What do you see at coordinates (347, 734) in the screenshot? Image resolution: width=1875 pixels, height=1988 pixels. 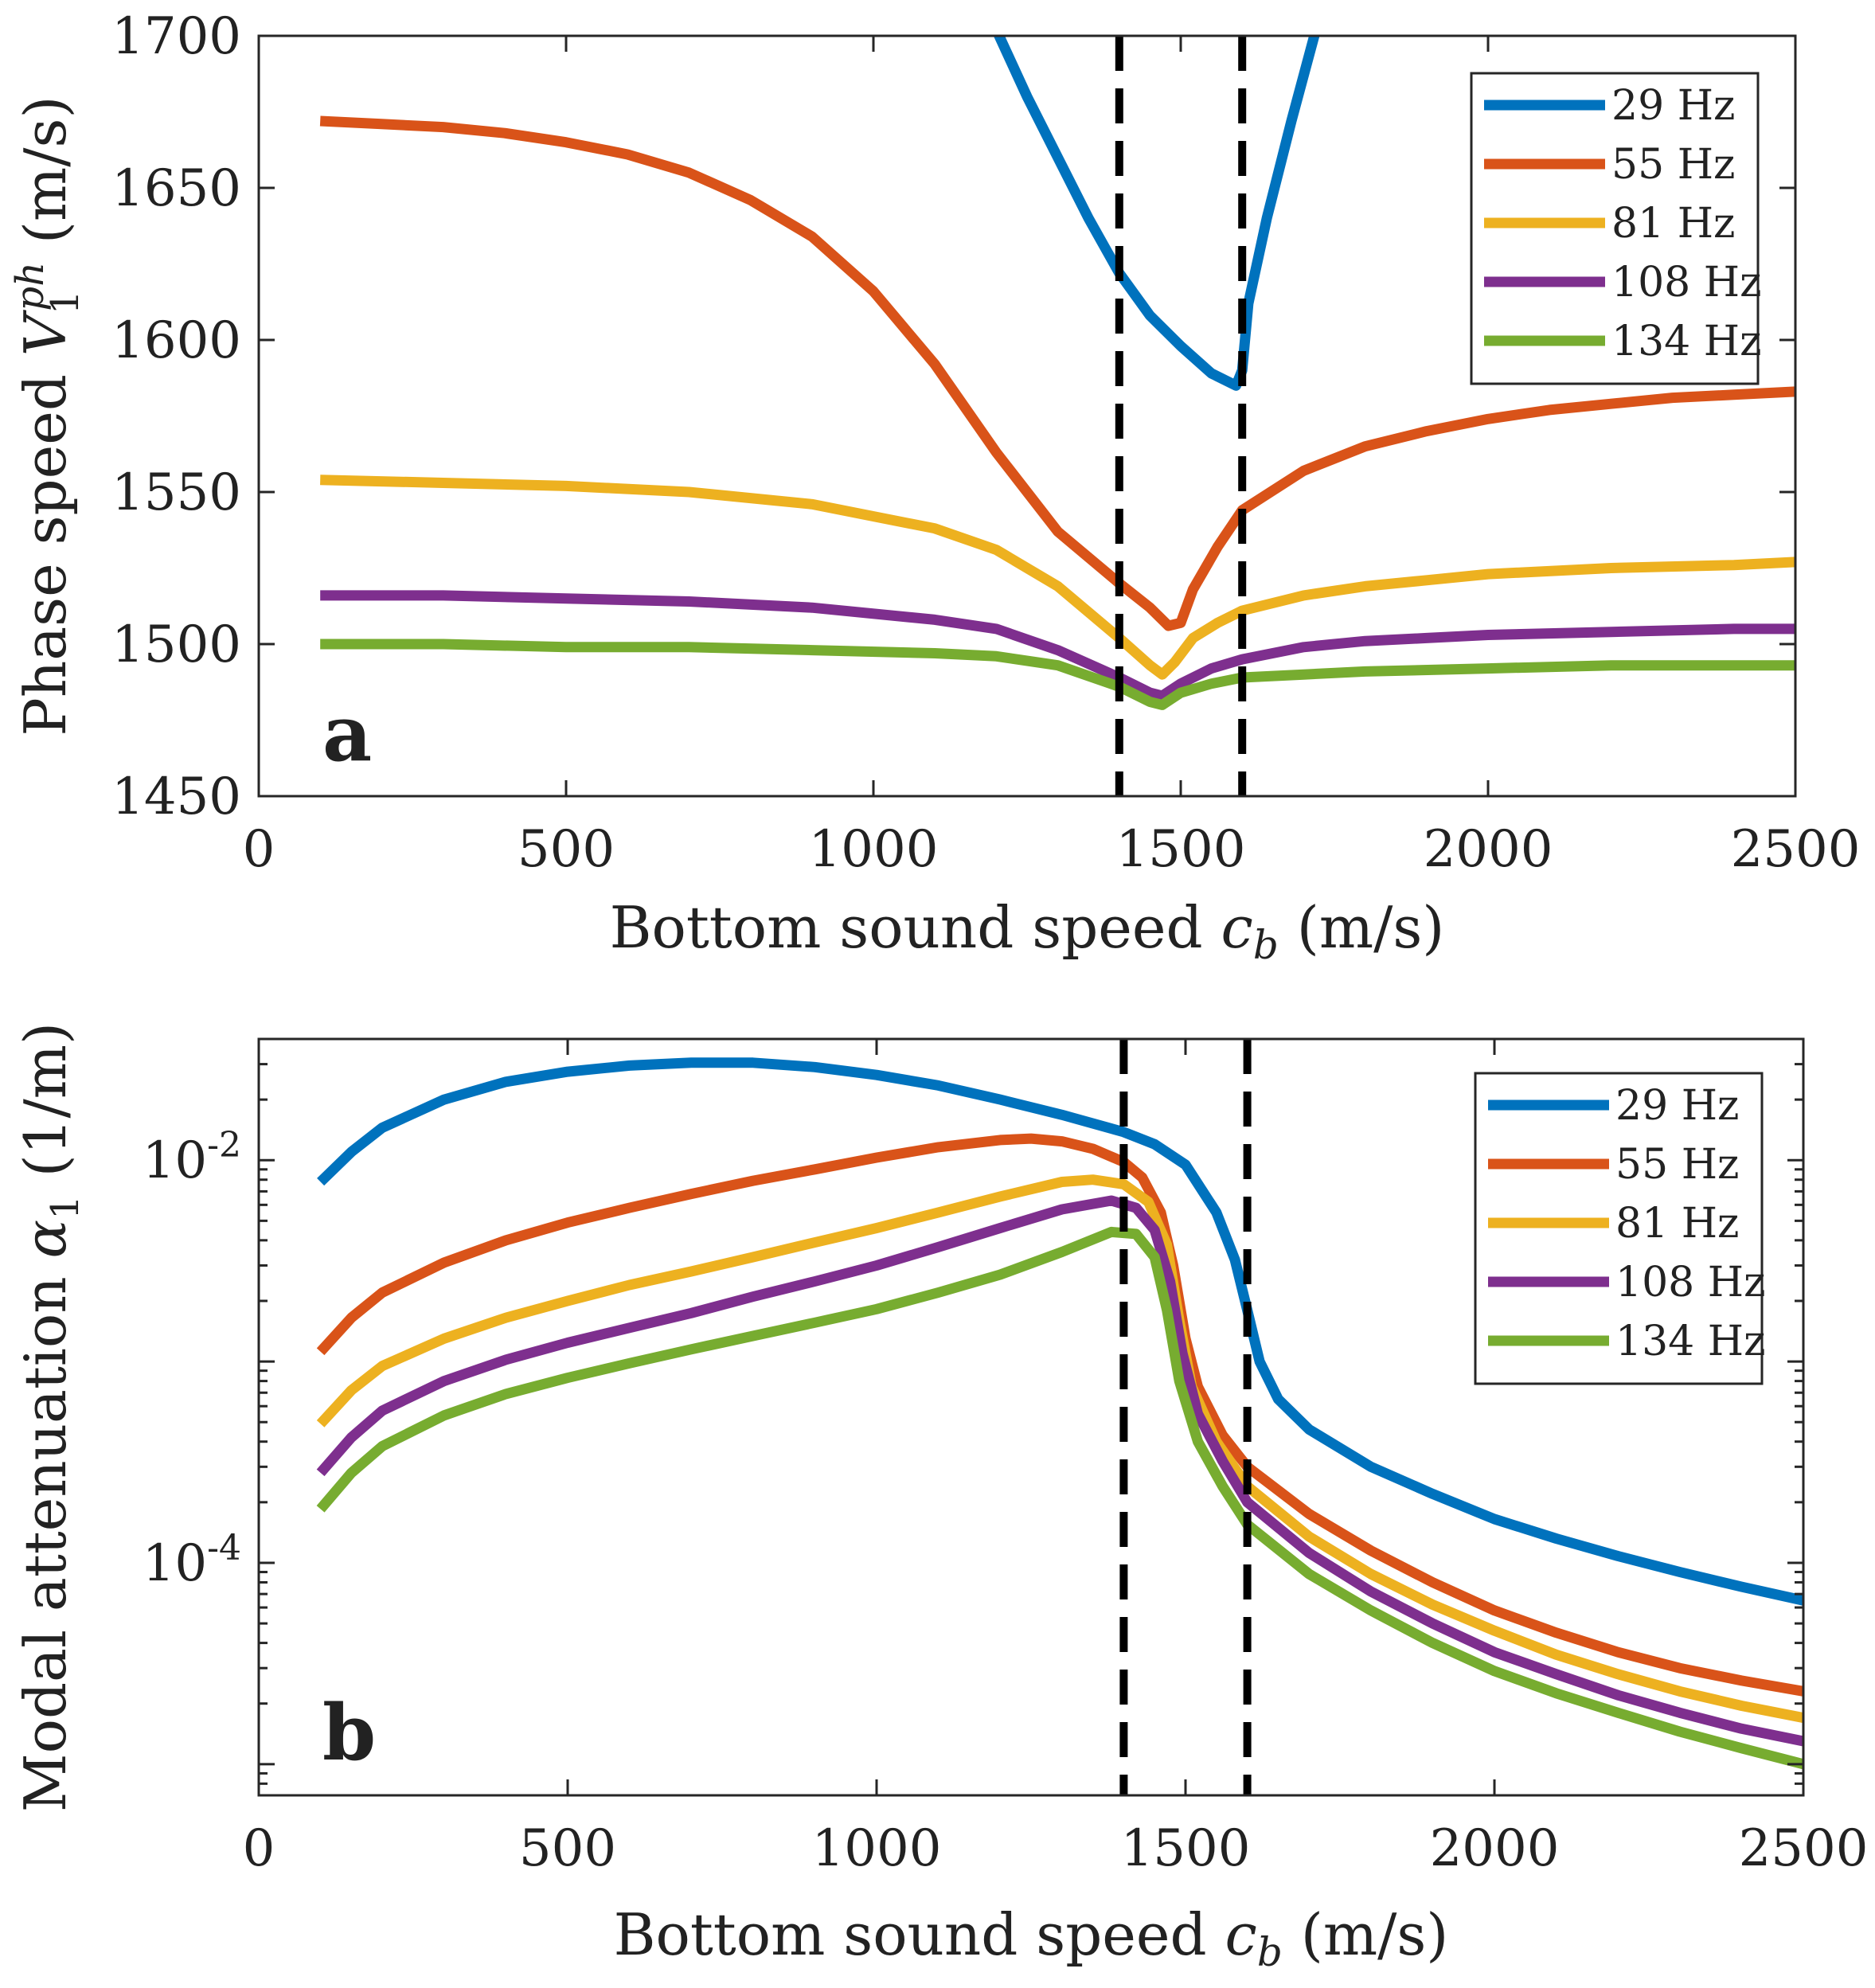 I see `panel-letter: a` at bounding box center [347, 734].